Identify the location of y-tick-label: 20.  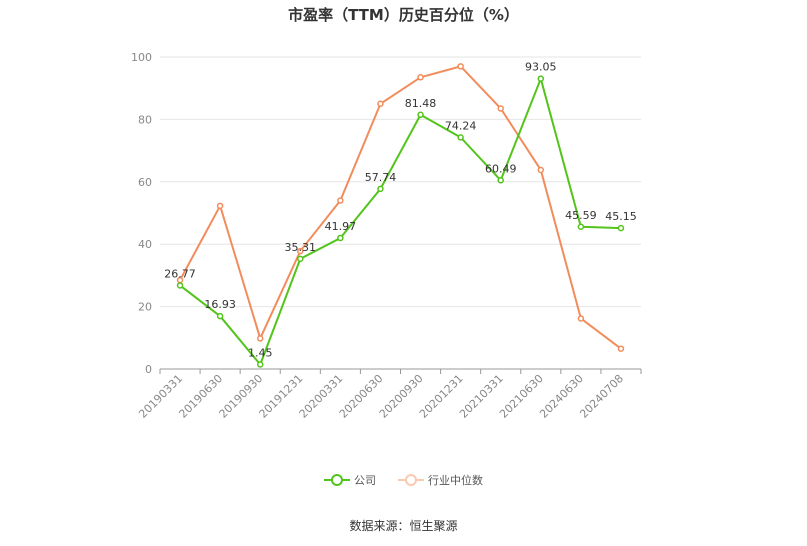
(145, 307).